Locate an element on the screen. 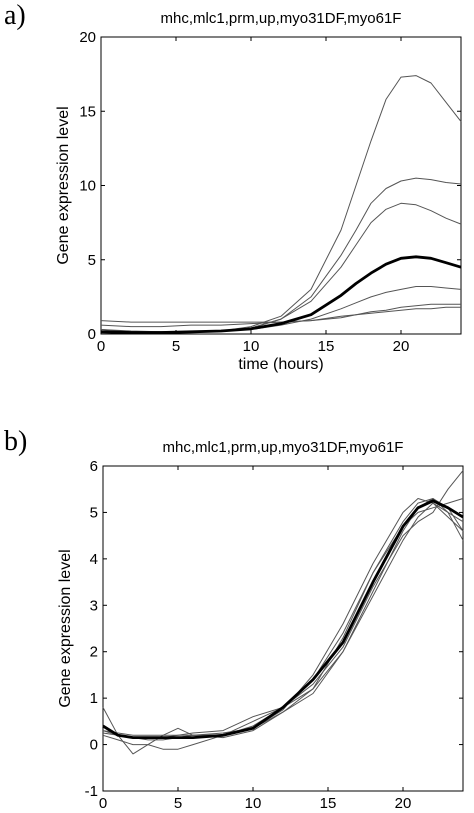  y-tick-label-a: 10 is located at coordinates (87, 186).